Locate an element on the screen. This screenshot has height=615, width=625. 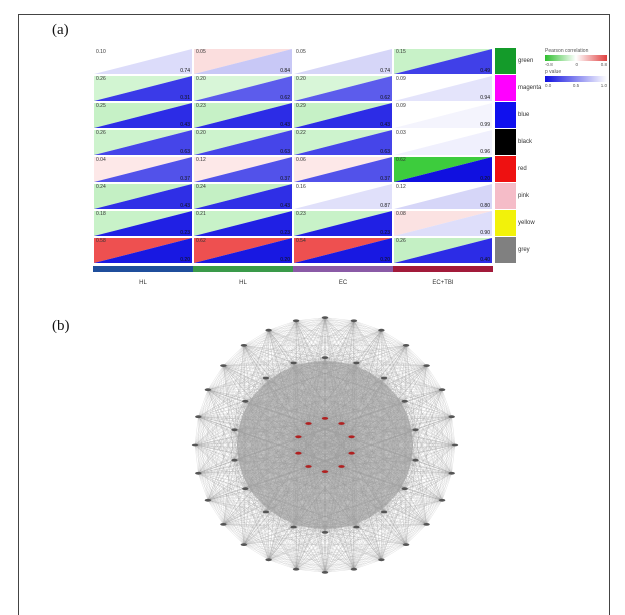
heatmap-cell: 0.05 0.84 is located at coordinates (243, 61).